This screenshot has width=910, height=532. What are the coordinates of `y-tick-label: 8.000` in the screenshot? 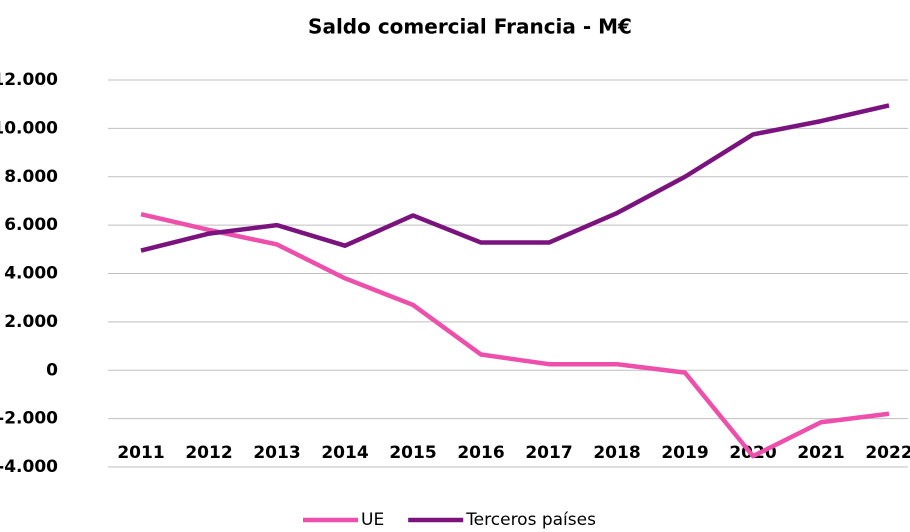 It's located at (31, 177).